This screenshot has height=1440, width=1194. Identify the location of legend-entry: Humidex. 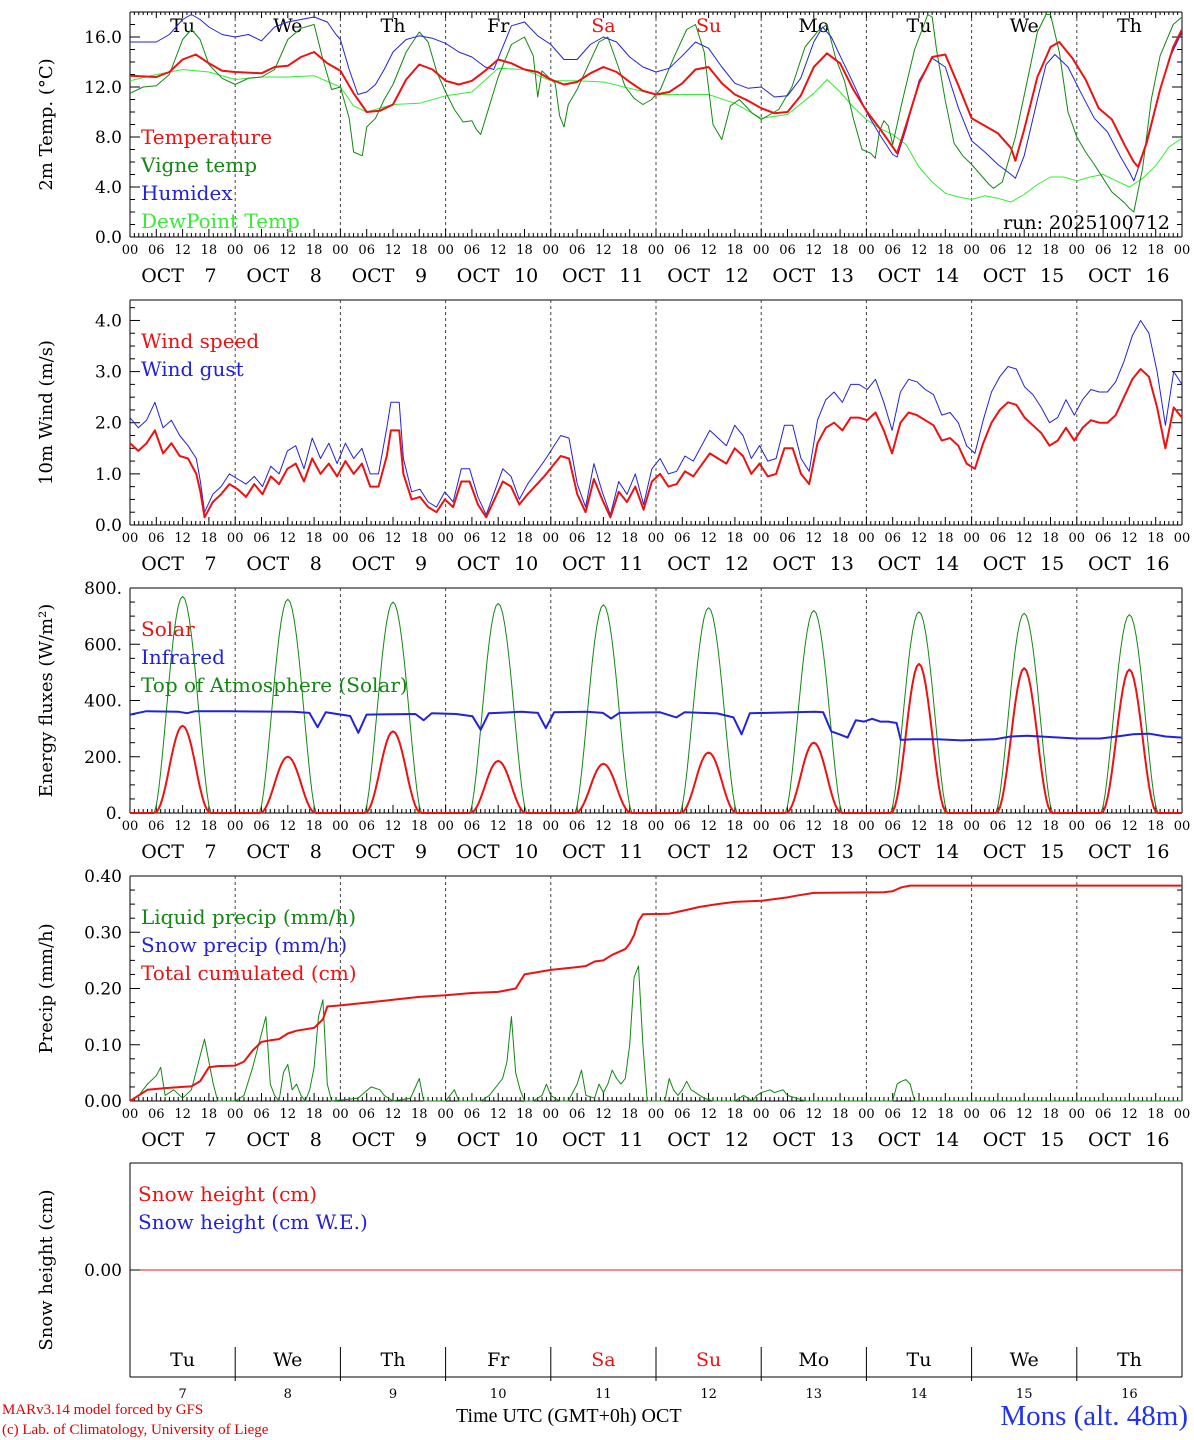
(187, 193).